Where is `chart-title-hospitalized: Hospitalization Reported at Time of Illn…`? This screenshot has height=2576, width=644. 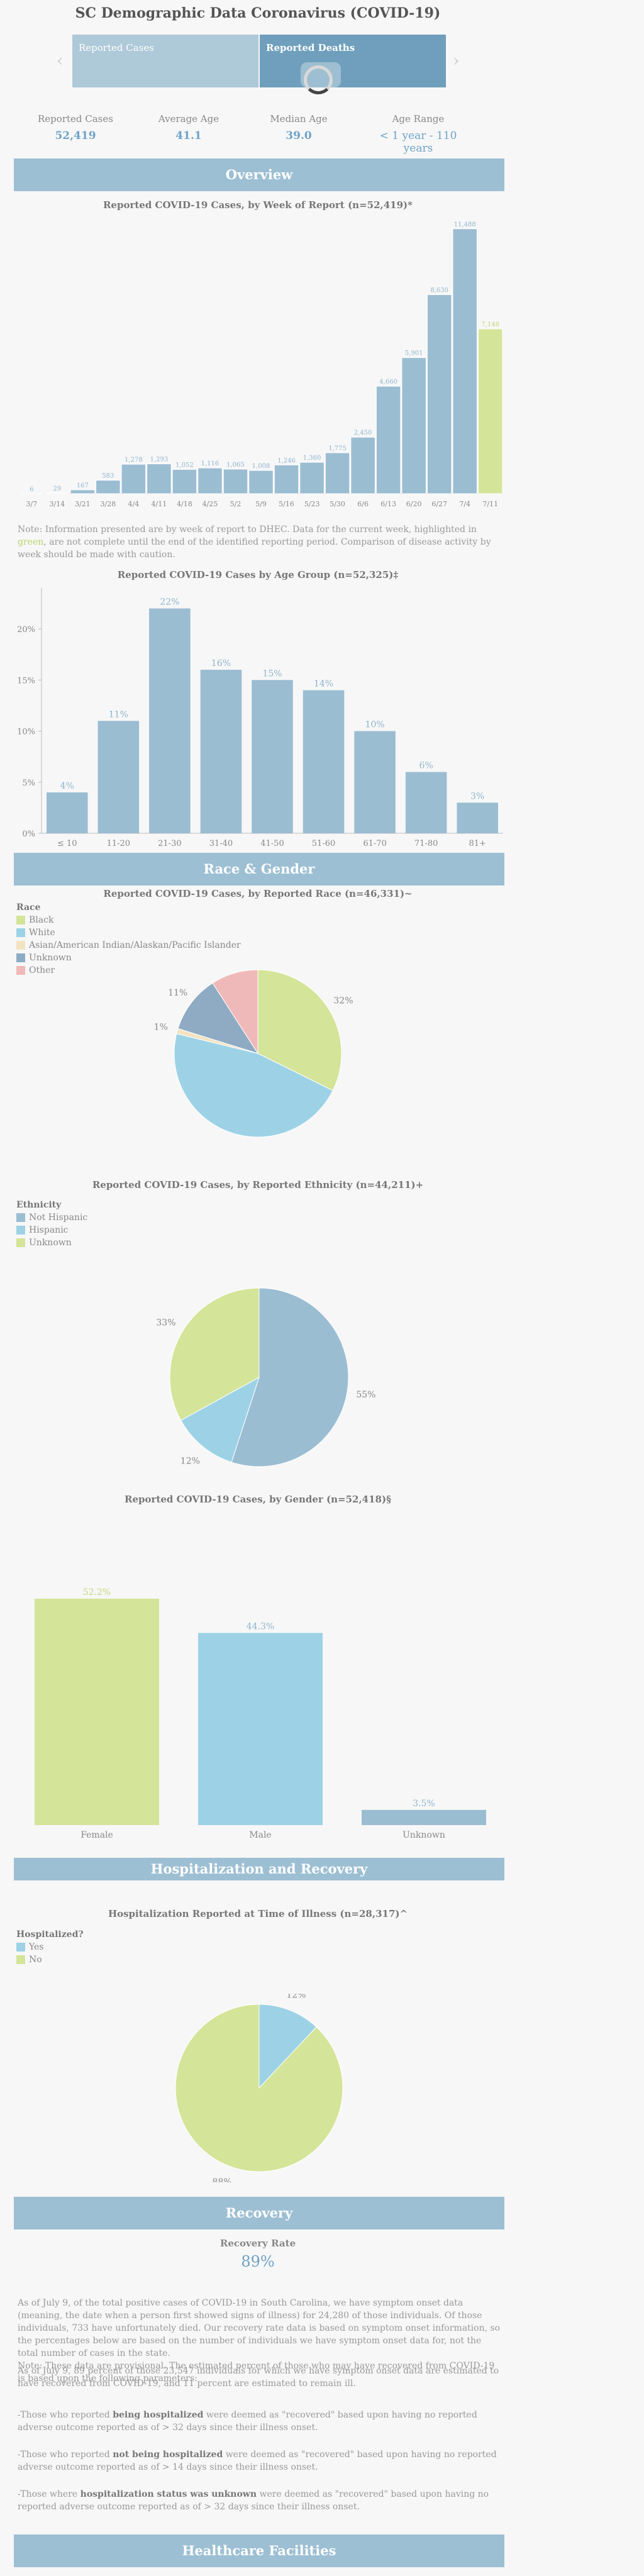
chart-title-hospitalized: Hospitalization Reported at Time of Illn… is located at coordinates (258, 1913).